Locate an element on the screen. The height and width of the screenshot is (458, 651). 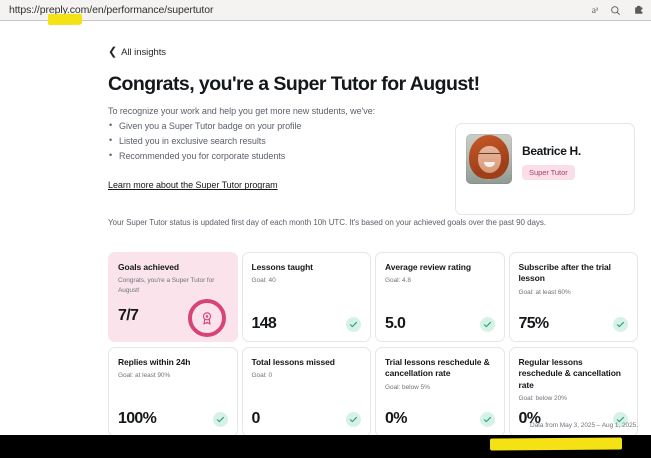
metric-title: Replies within 24h is located at coordinates (154, 362).